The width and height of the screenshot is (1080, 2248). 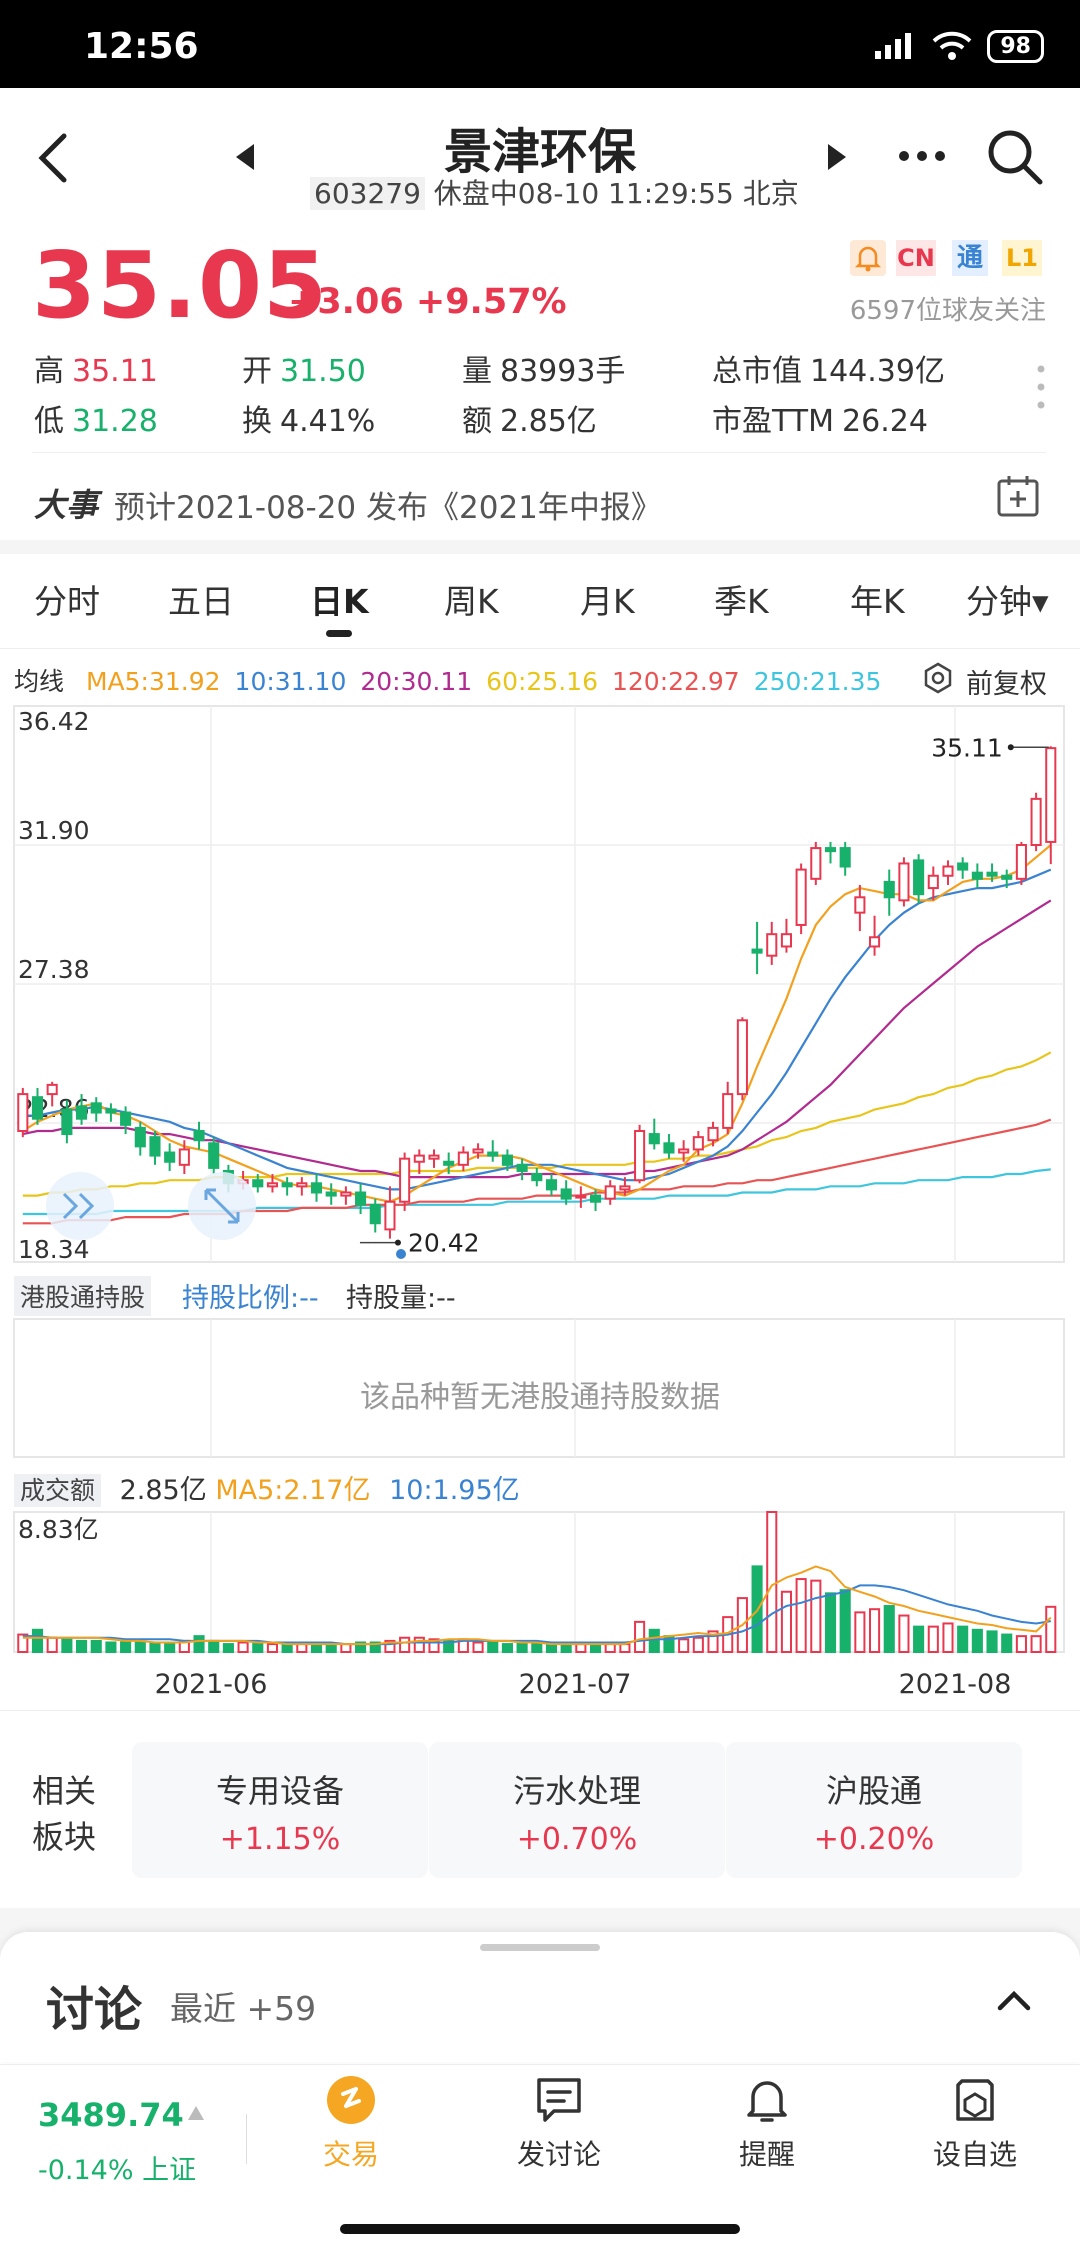 I want to click on fullscreen-icon, so click(x=222, y=1206).